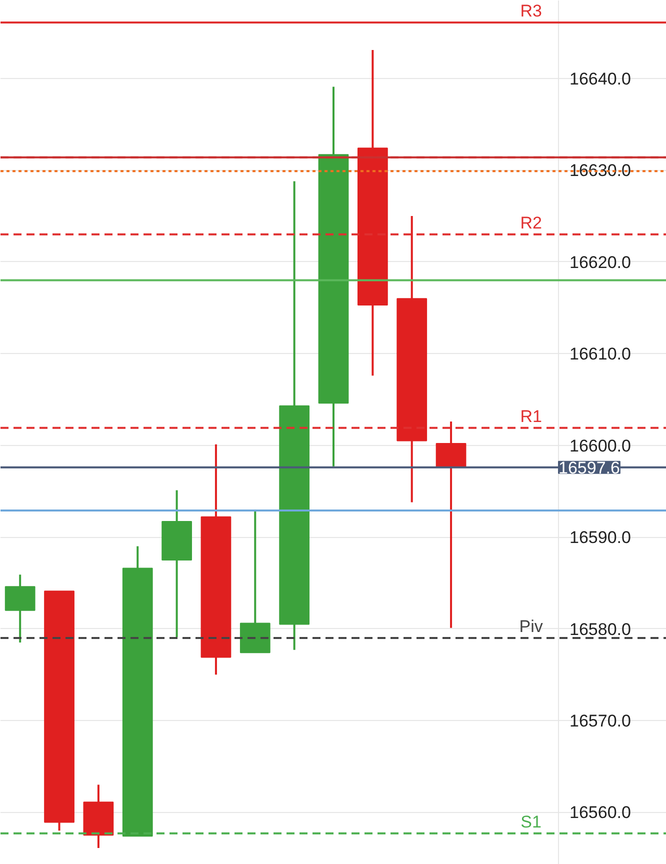 This screenshot has height=864, width=666. I want to click on ref-line-label: Piv, so click(531, 626).